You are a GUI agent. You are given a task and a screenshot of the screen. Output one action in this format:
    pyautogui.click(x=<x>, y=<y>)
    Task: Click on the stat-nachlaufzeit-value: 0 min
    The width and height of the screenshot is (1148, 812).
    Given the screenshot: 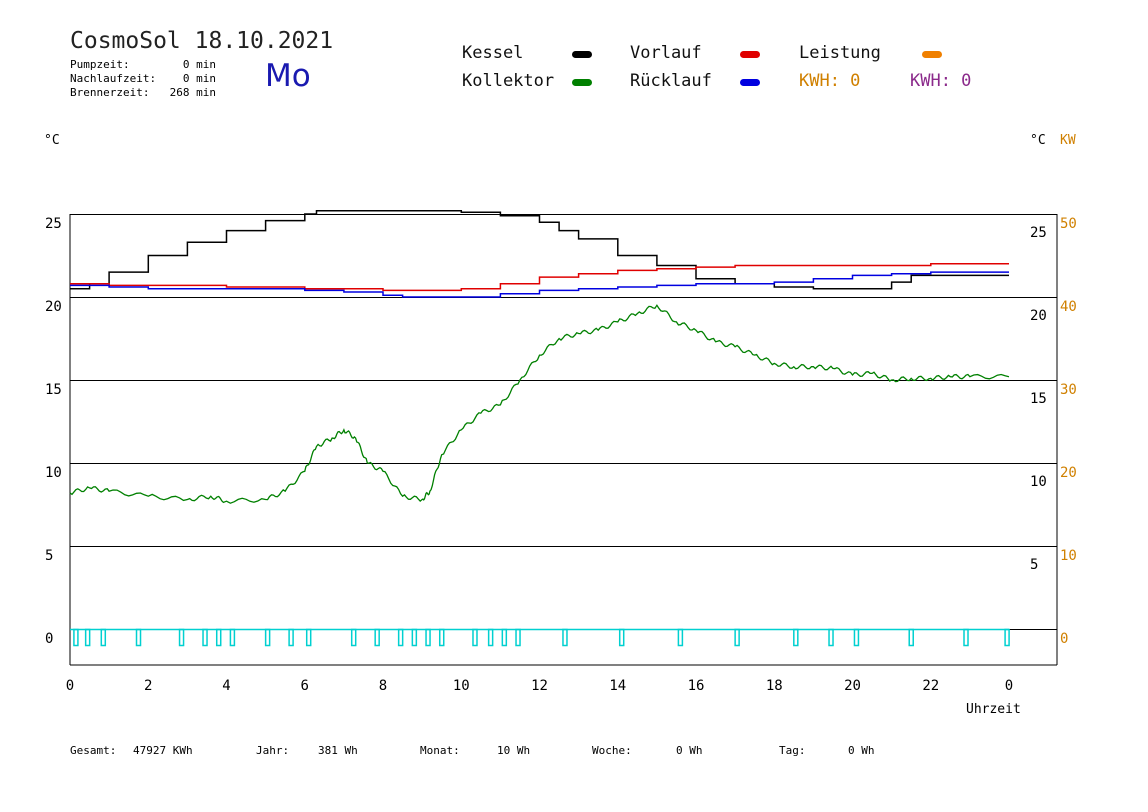 What is the action you would take?
    pyautogui.click(x=199, y=78)
    